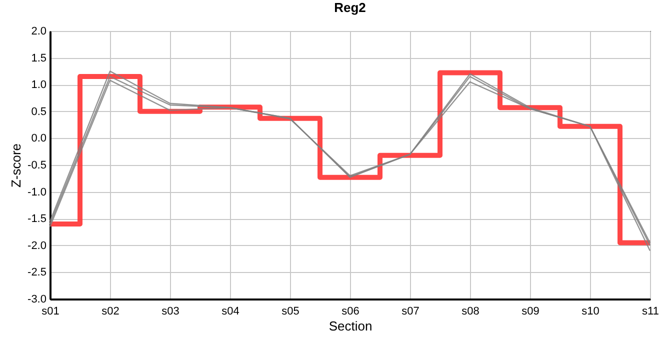  What do you see at coordinates (37, 219) in the screenshot?
I see `y-tick-label: -1.5` at bounding box center [37, 219].